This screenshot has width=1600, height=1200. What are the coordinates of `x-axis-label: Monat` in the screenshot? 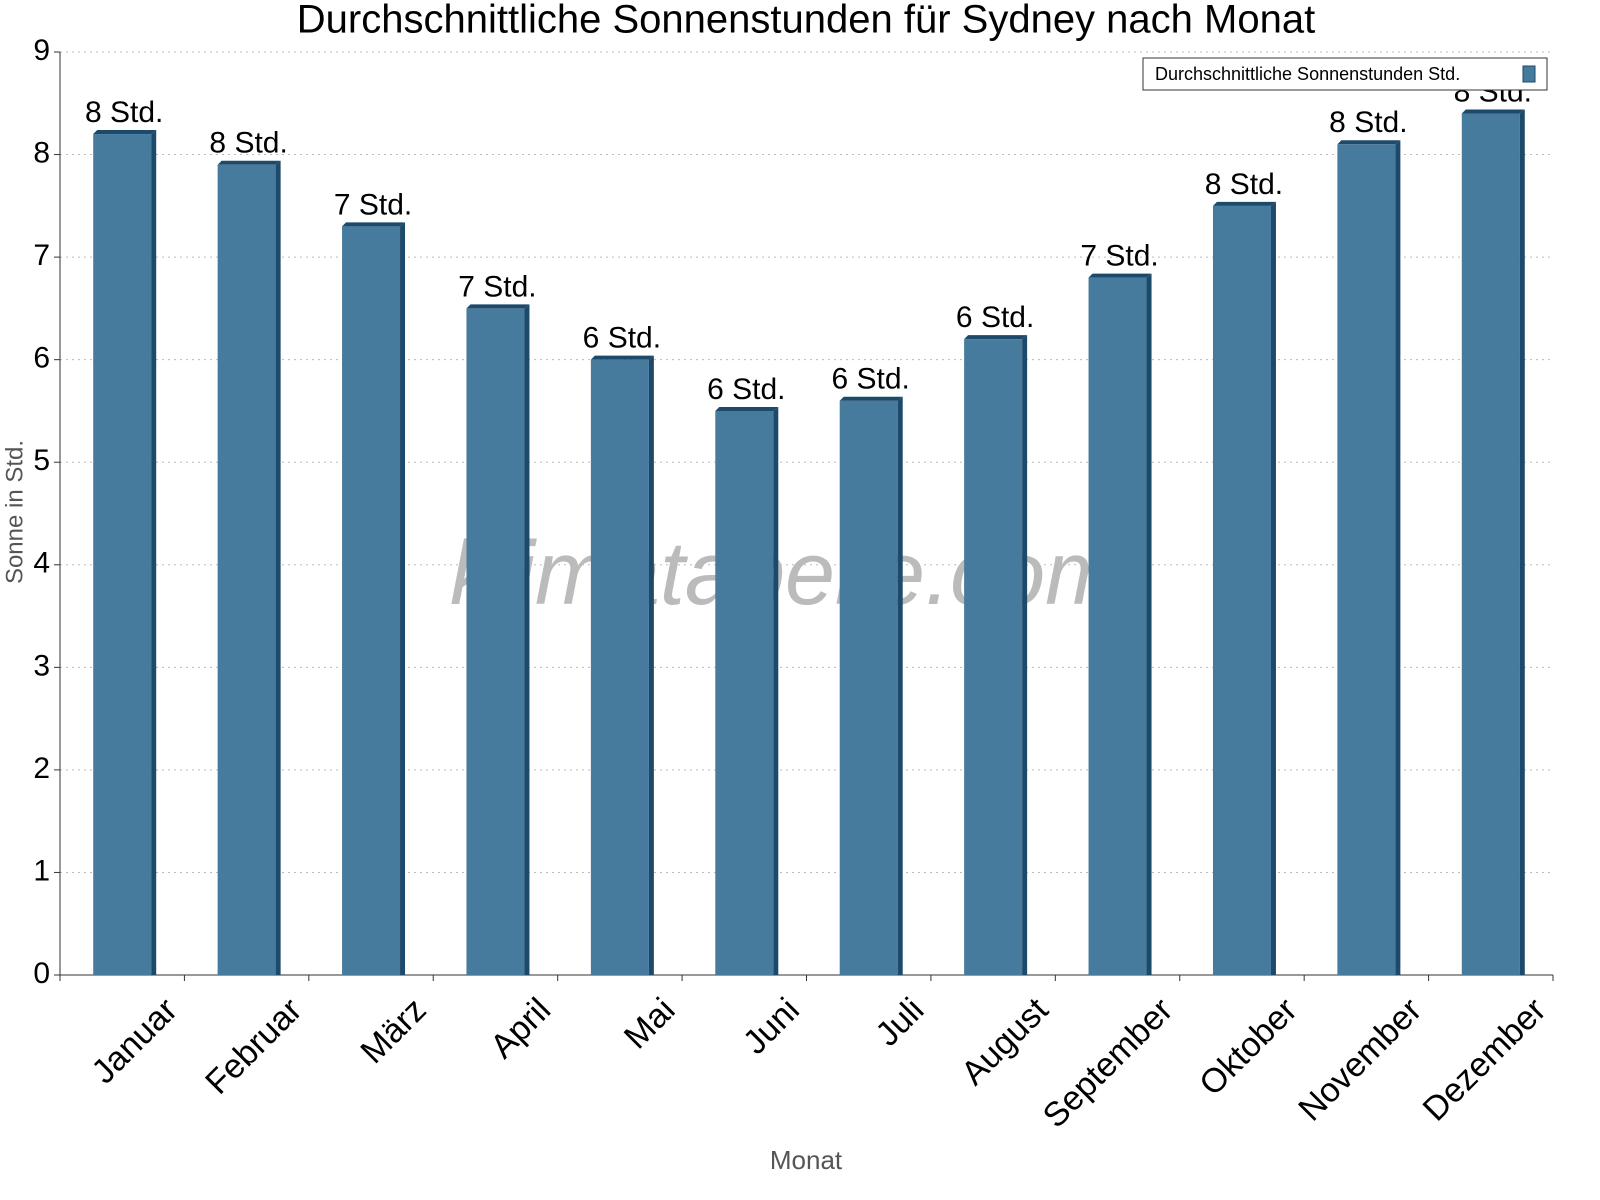 It's located at (806, 1160).